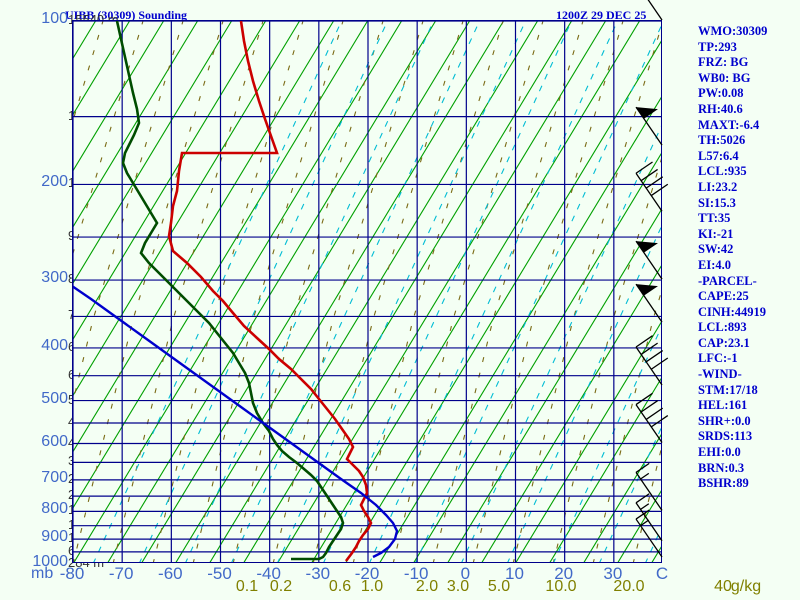 The width and height of the screenshot is (800, 600). I want to click on temp-tick--30: -30, so click(318, 573).